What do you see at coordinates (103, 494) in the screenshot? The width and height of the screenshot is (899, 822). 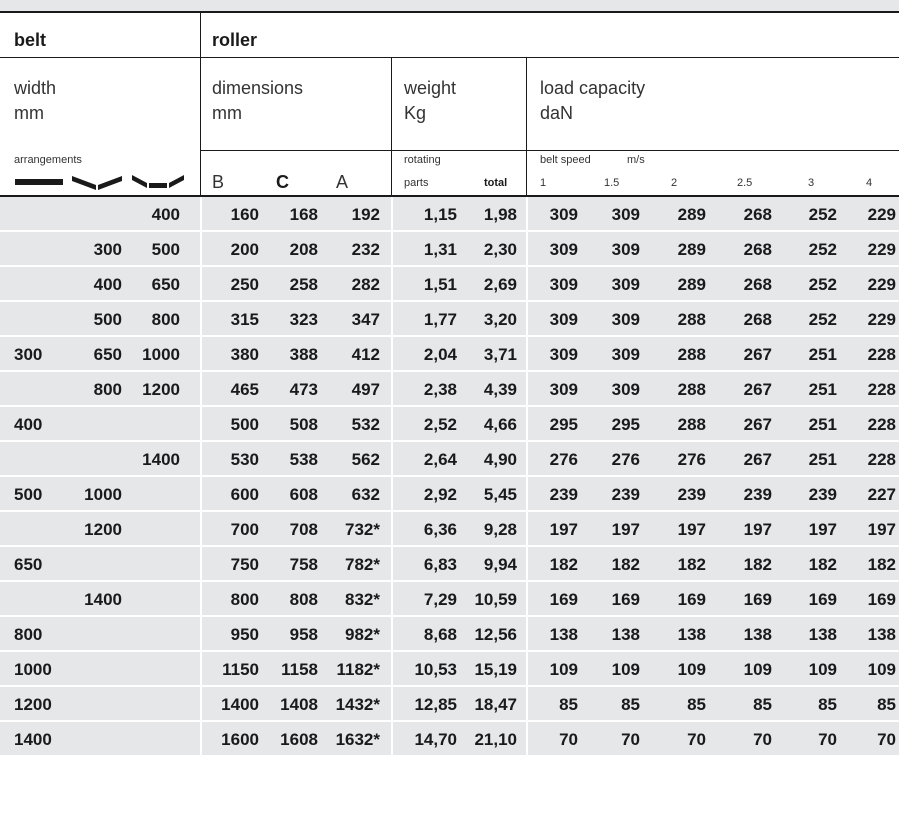 I see `cell-belt-width-2roll: 1000` at bounding box center [103, 494].